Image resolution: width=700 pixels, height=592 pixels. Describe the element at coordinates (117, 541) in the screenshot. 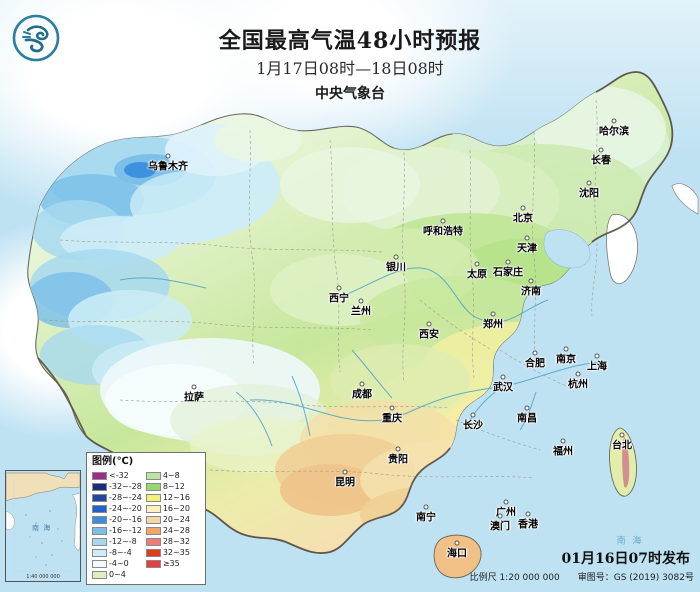

I see `legend-item-left-6: -12~-8` at that location.